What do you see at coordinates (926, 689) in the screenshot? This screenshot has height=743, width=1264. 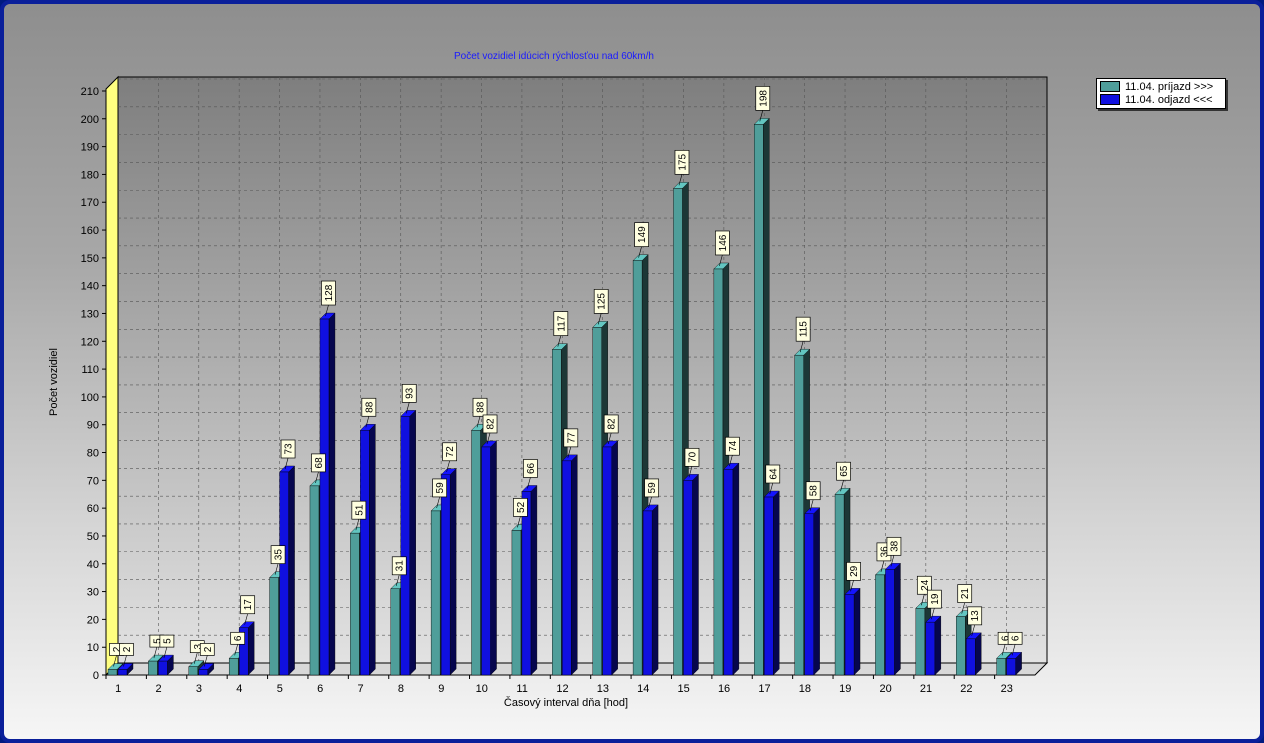 I see `x-tick-label: 21` at bounding box center [926, 689].